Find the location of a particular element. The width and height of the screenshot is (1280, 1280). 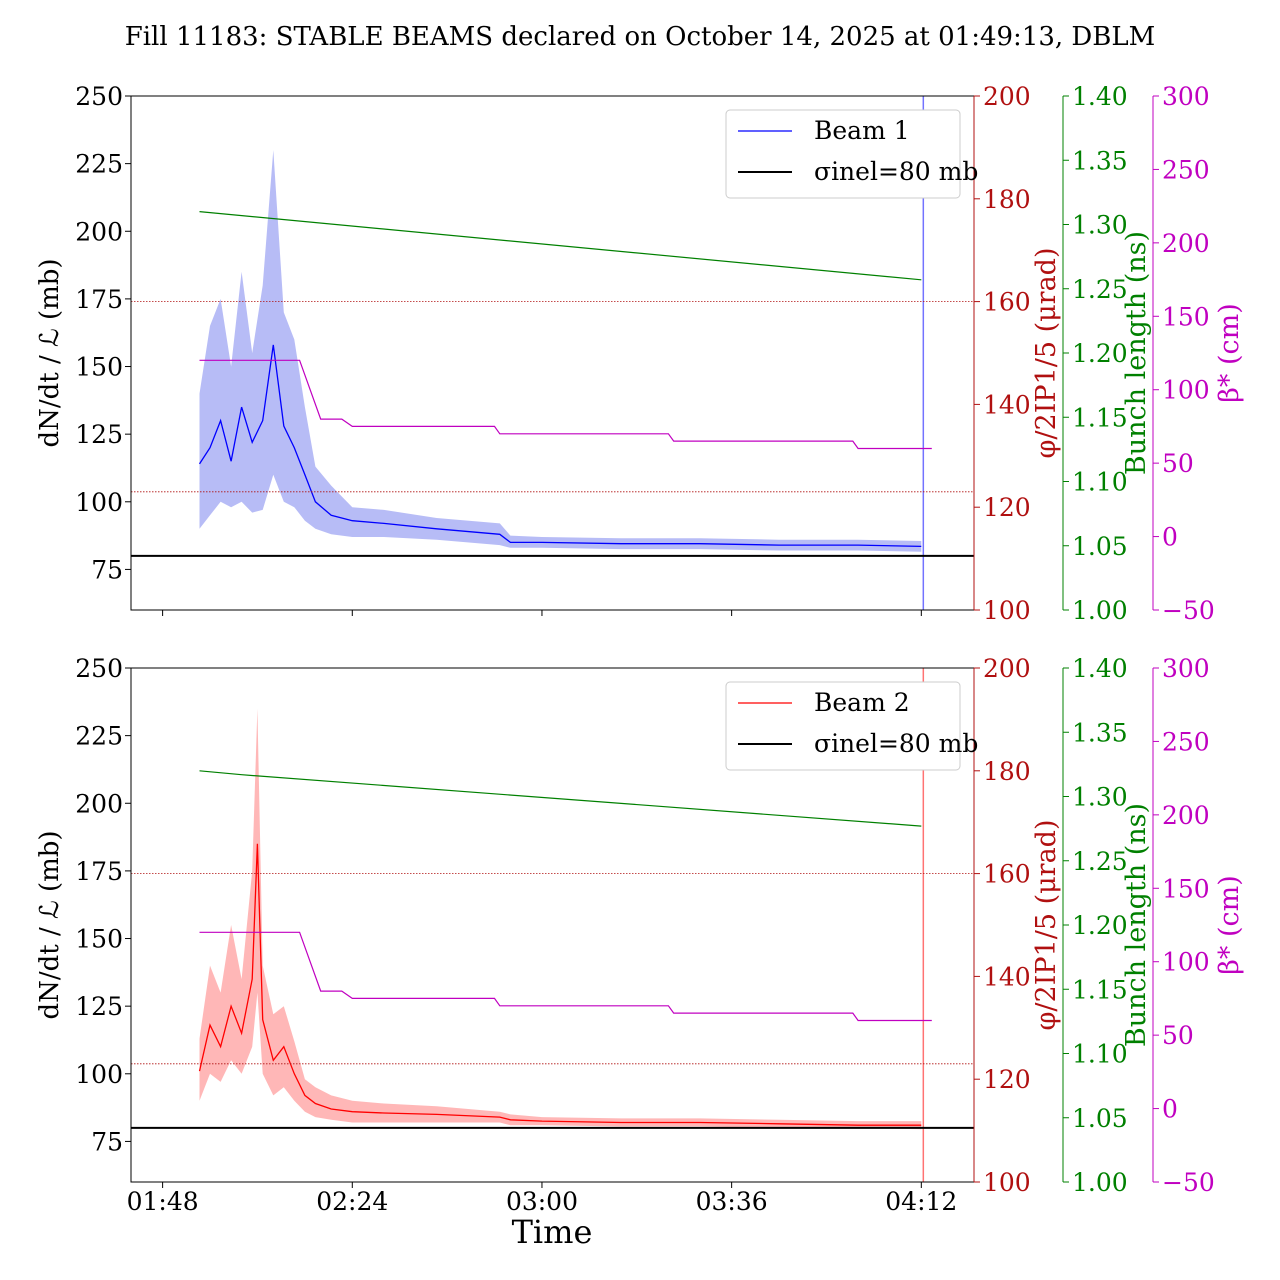

legend-beam-label: Beam 1 is located at coordinates (862, 130).